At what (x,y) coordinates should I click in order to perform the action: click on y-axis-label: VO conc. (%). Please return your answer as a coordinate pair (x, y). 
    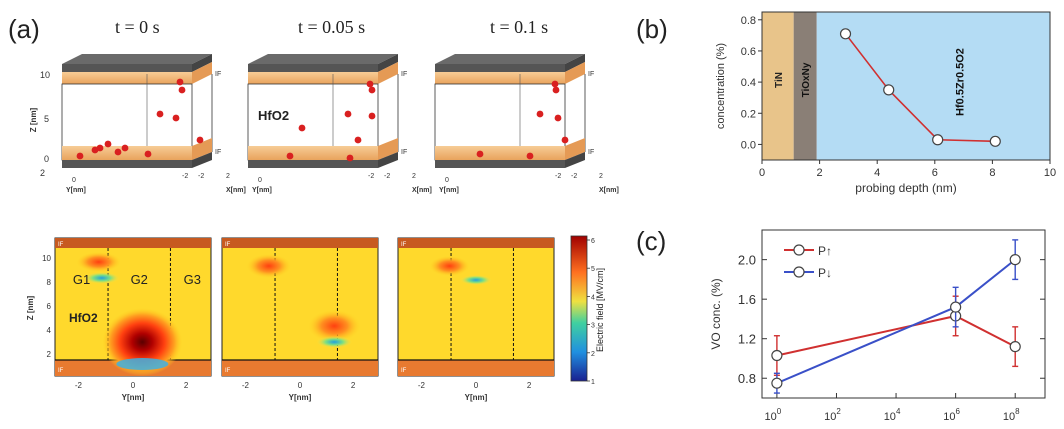
    Looking at the image, I should click on (716, 313).